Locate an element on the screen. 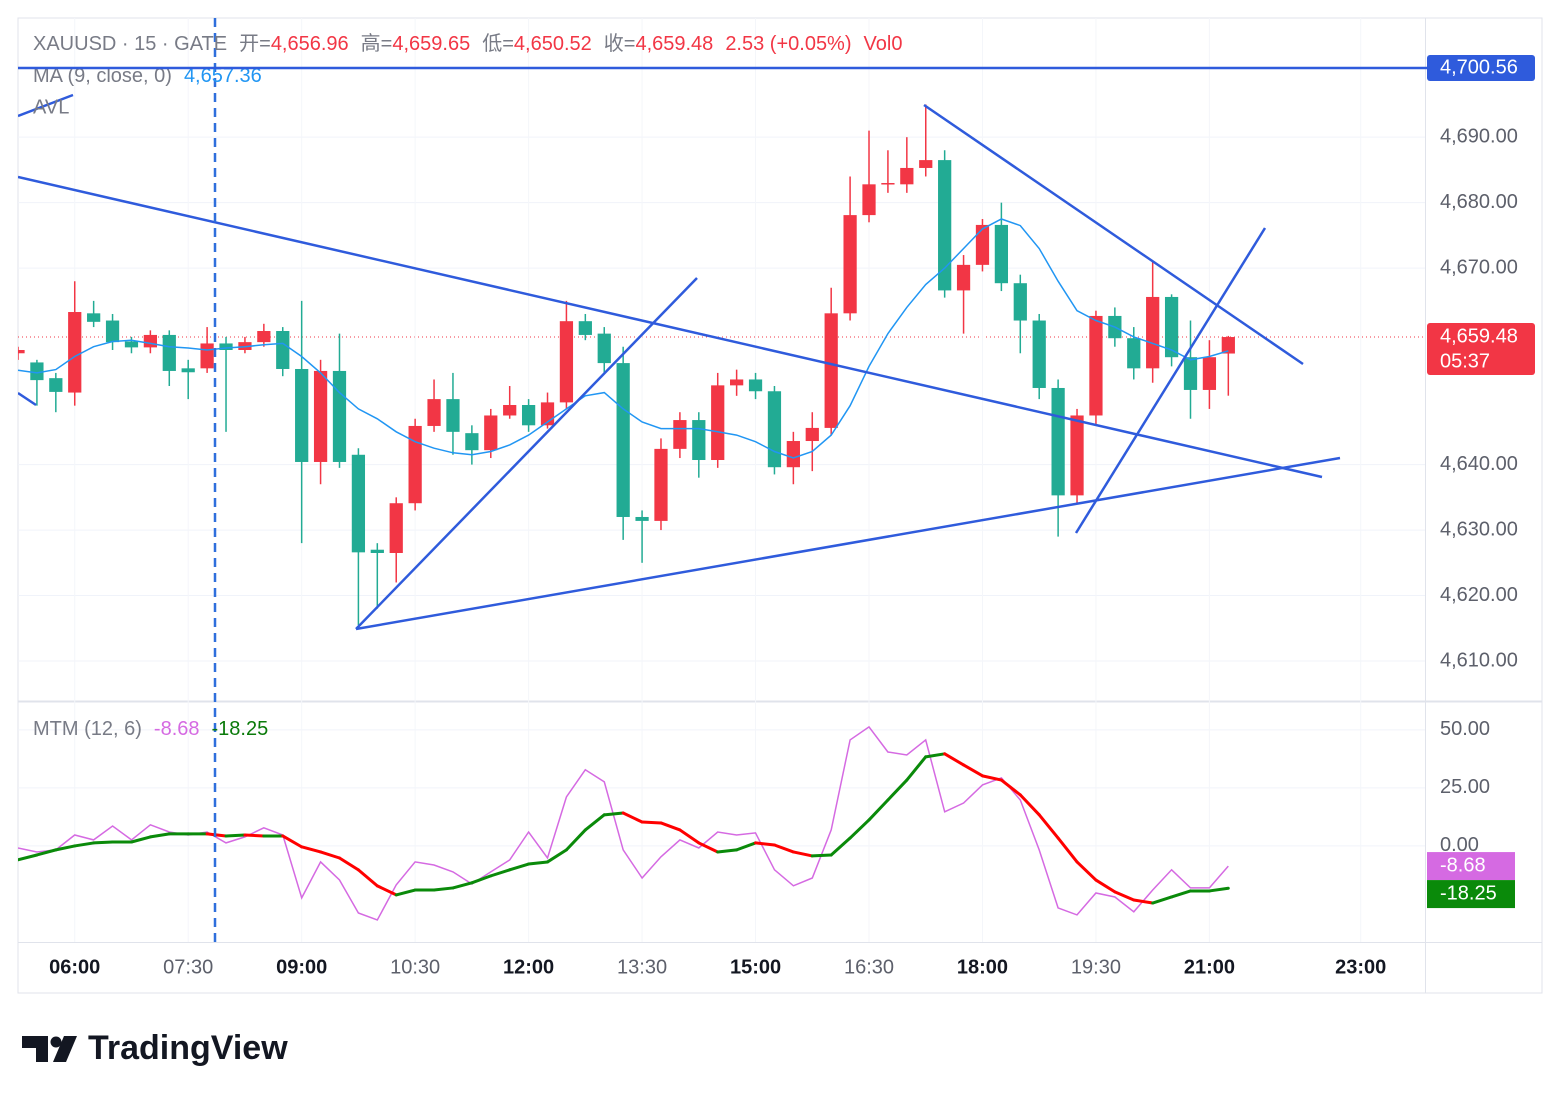 This screenshot has width=1560, height=1104. y-tick-label: 4,610.00 is located at coordinates (1479, 660).